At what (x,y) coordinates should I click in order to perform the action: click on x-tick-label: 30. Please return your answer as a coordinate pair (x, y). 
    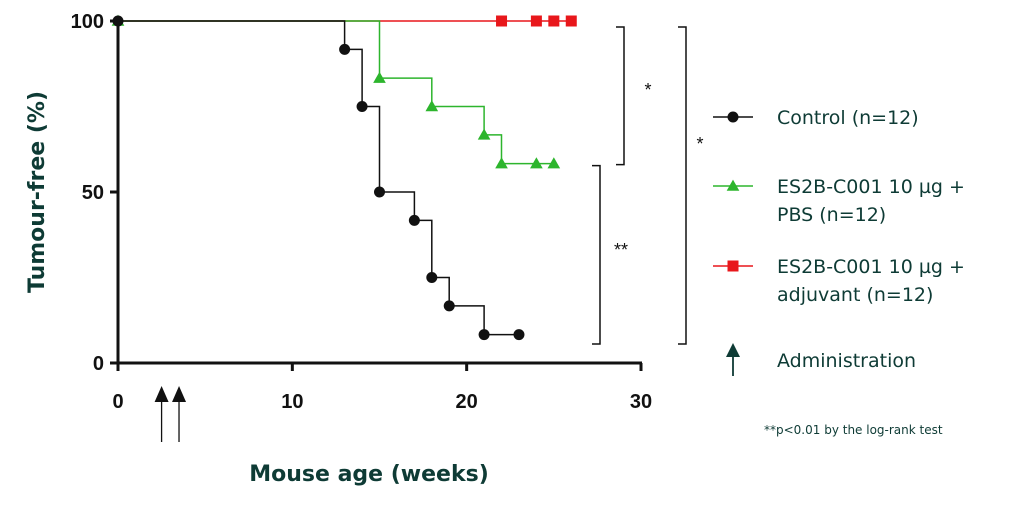
    Looking at the image, I should click on (641, 402).